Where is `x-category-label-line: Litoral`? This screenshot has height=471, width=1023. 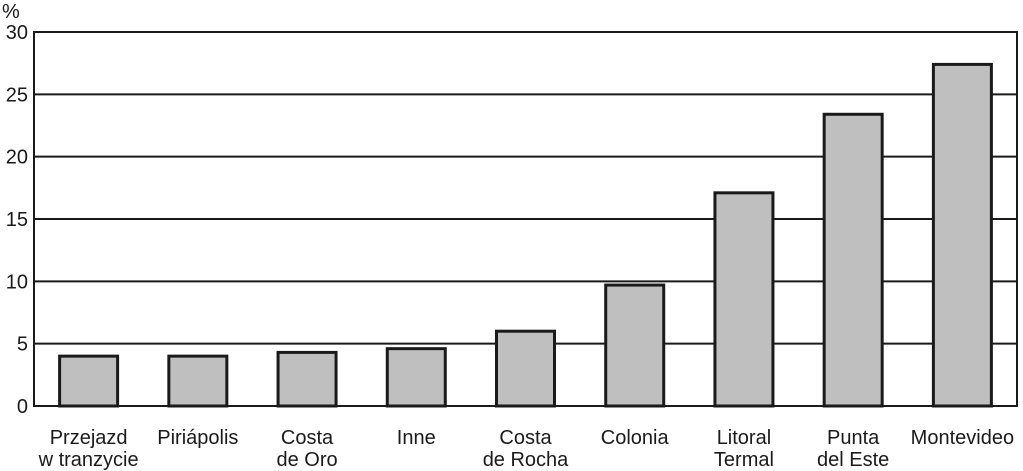 x-category-label-line: Litoral is located at coordinates (744, 438).